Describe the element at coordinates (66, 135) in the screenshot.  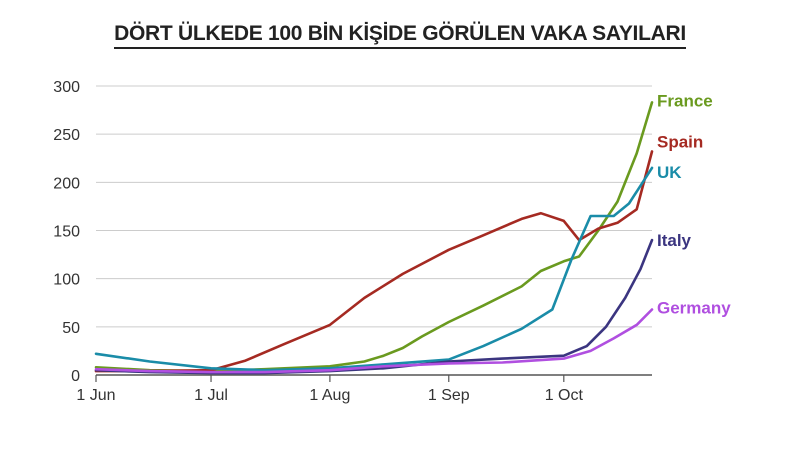
I see `y-tick-label: 250` at that location.